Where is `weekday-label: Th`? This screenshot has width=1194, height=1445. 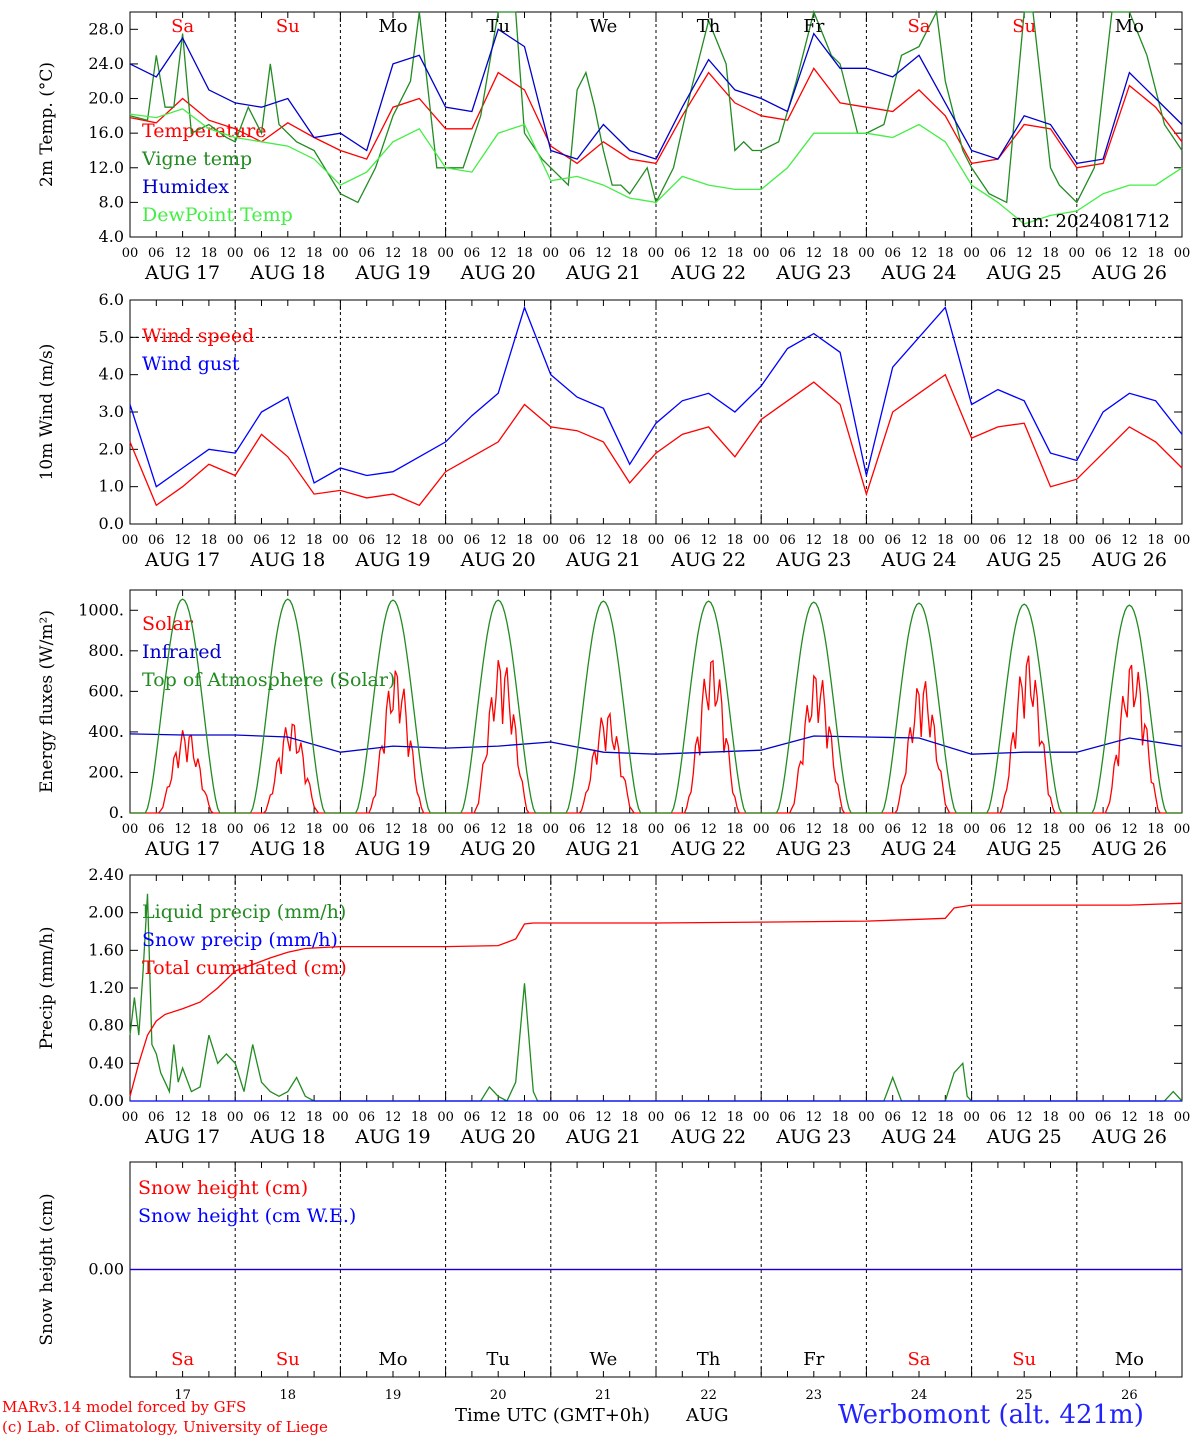 weekday-label: Th is located at coordinates (709, 1359).